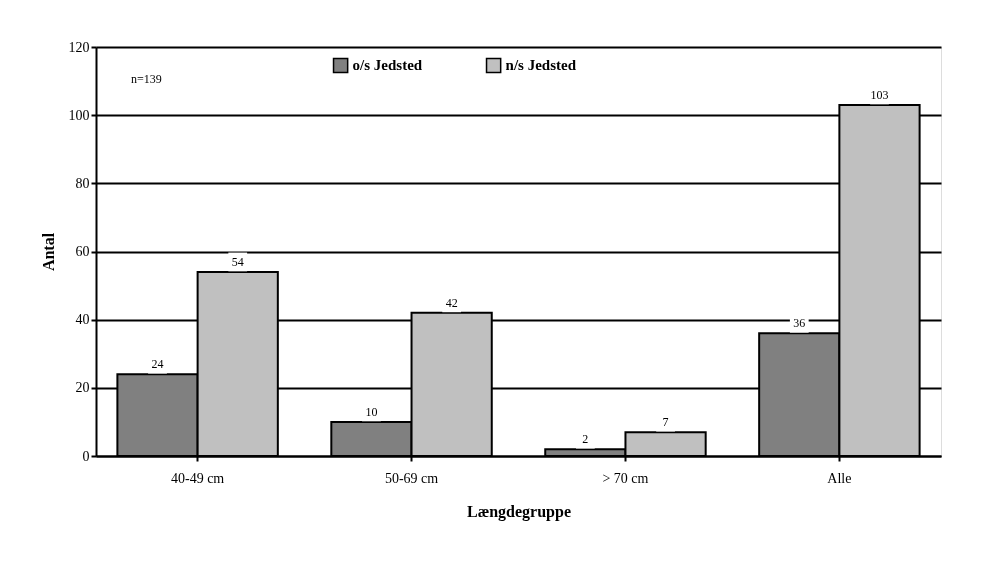 The image size is (1003, 568). I want to click on data-label: 54, so click(237, 261).